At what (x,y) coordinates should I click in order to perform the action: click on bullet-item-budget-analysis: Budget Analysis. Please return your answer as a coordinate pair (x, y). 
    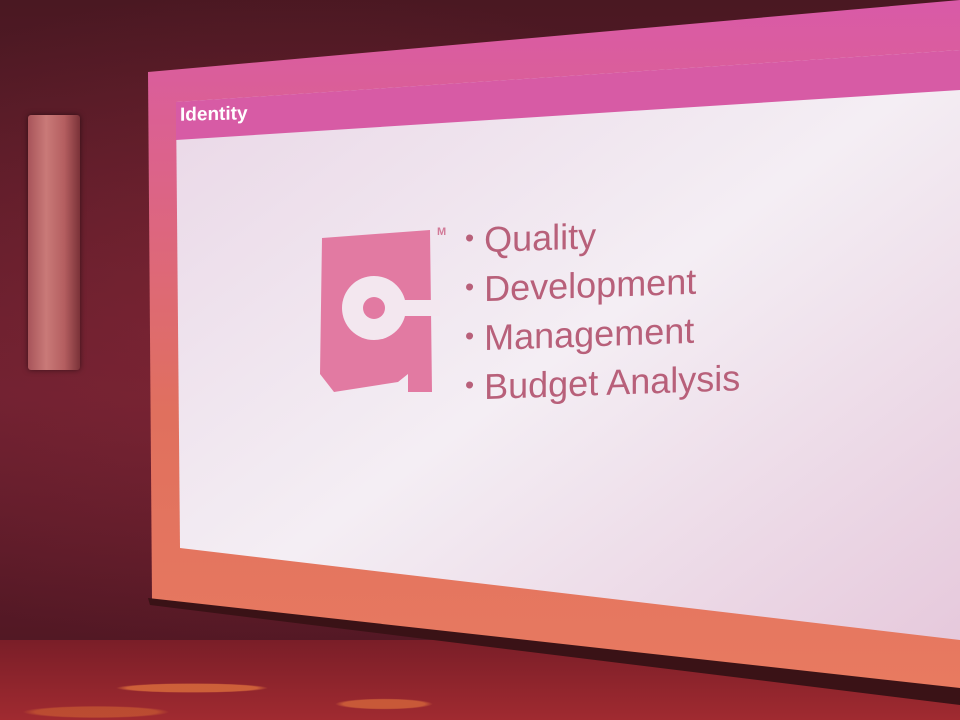
    Looking at the image, I should click on (602, 381).